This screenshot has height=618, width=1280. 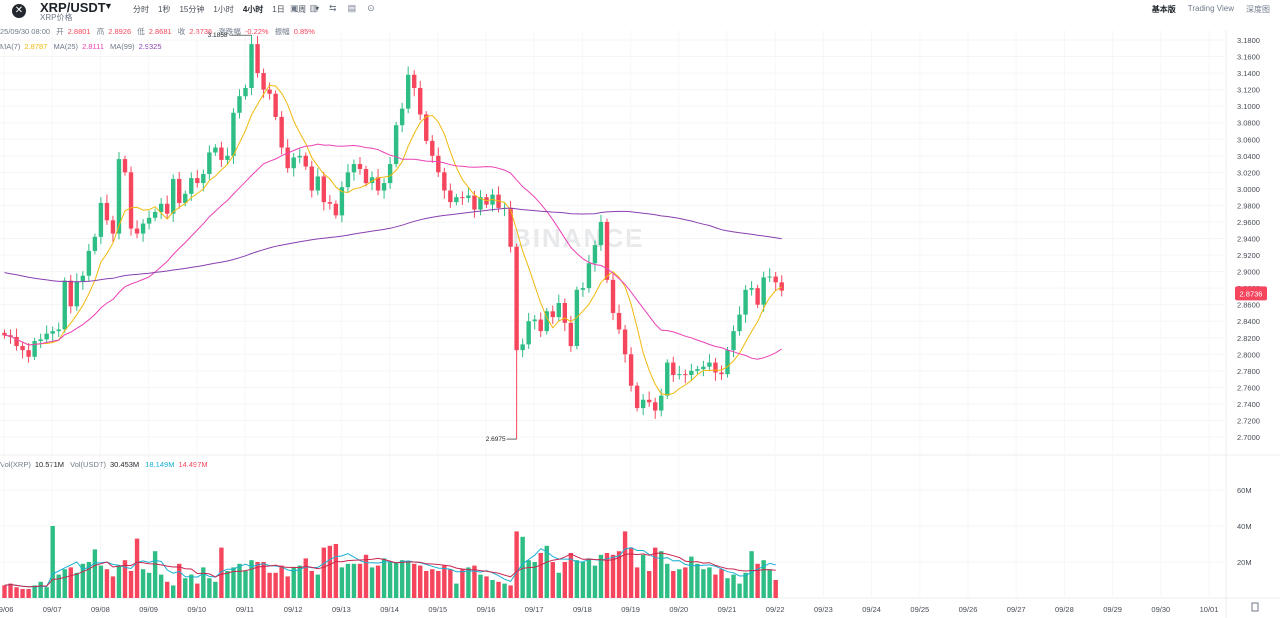 What do you see at coordinates (73, 7) in the screenshot?
I see `pair-title: XRP/USDT` at bounding box center [73, 7].